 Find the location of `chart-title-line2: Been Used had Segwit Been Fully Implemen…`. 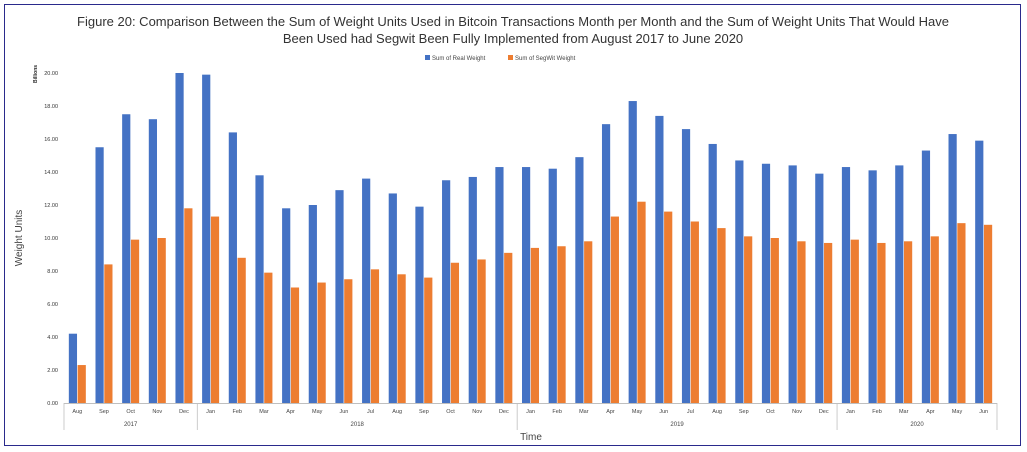

chart-title-line2: Been Used had Segwit Been Fully Implemen… is located at coordinates (513, 38).